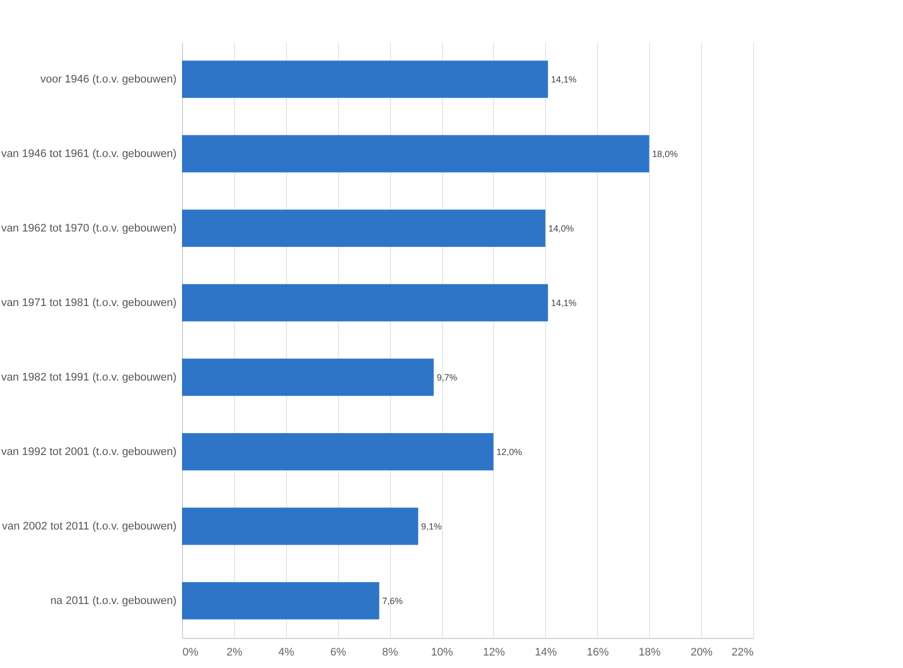 The height and width of the screenshot is (668, 903). What do you see at coordinates (392, 601) in the screenshot?
I see `data-label: 7,6%` at bounding box center [392, 601].